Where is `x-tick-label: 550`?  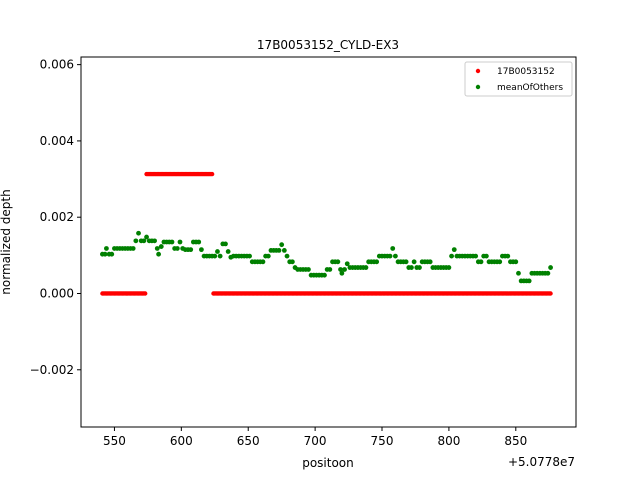 x-tick-label: 550 is located at coordinates (114, 441).